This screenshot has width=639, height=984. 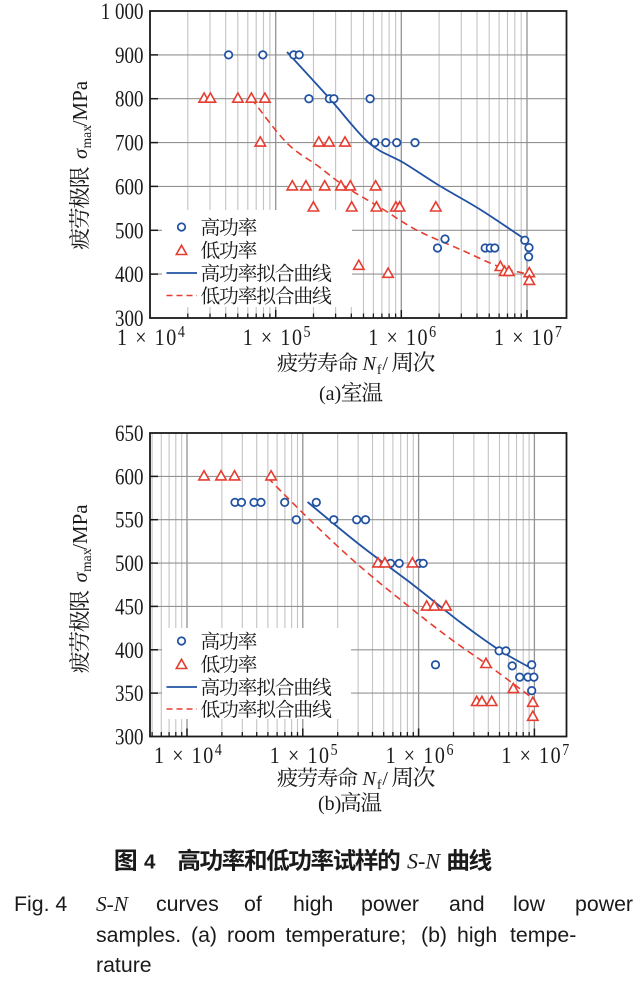 What do you see at coordinates (129, 55) in the screenshot?
I see `svg-text: 900` at bounding box center [129, 55].